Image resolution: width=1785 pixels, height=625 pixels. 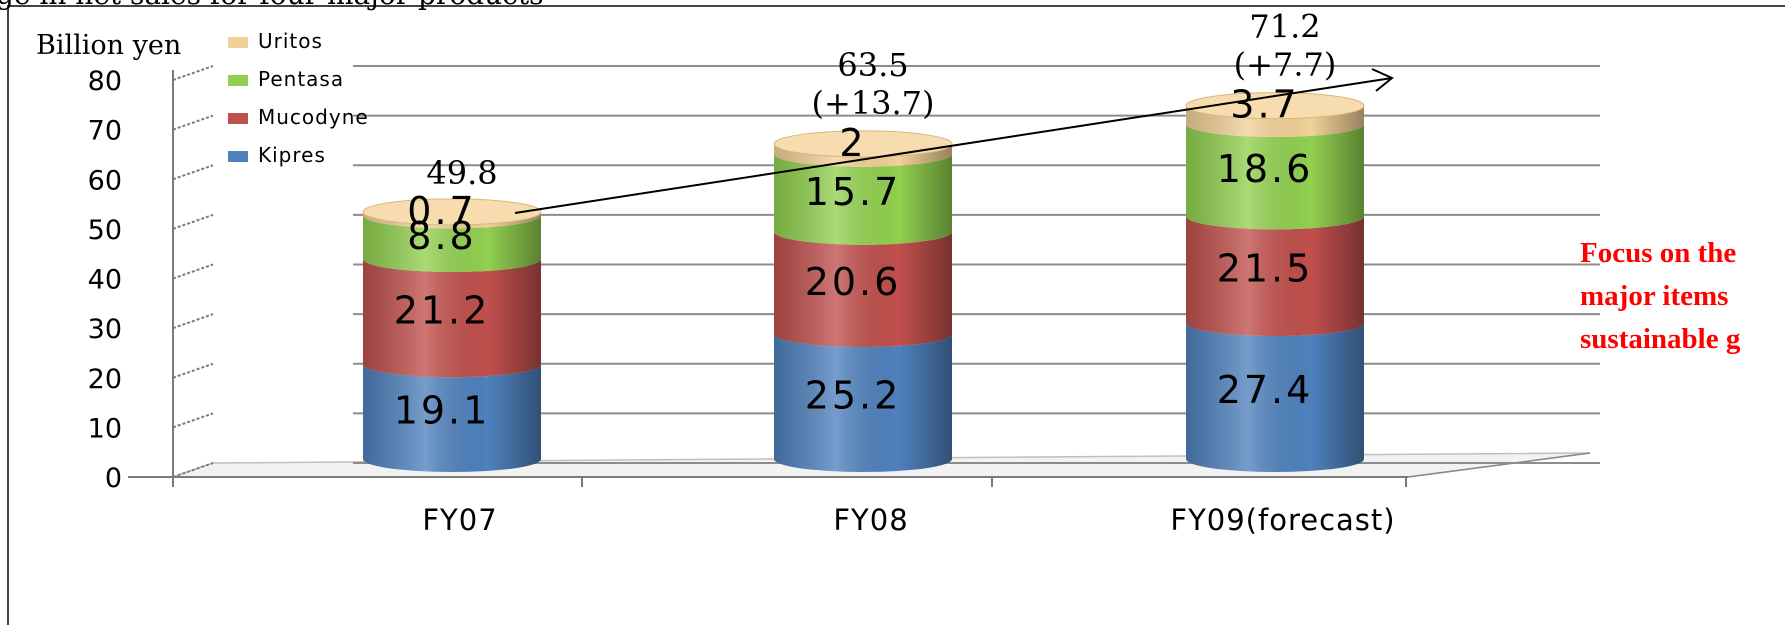 What do you see at coordinates (301, 79) in the screenshot?
I see `legend-label: Pentasa` at bounding box center [301, 79].